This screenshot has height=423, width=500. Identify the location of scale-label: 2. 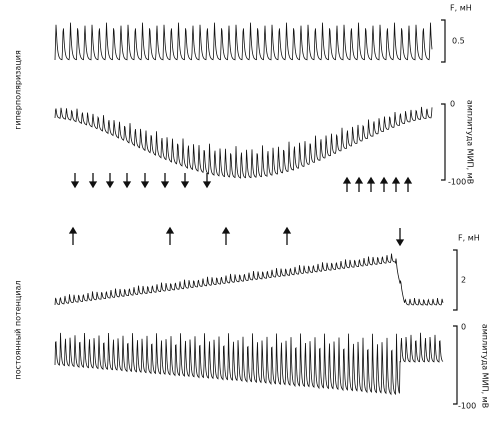
(463, 280).